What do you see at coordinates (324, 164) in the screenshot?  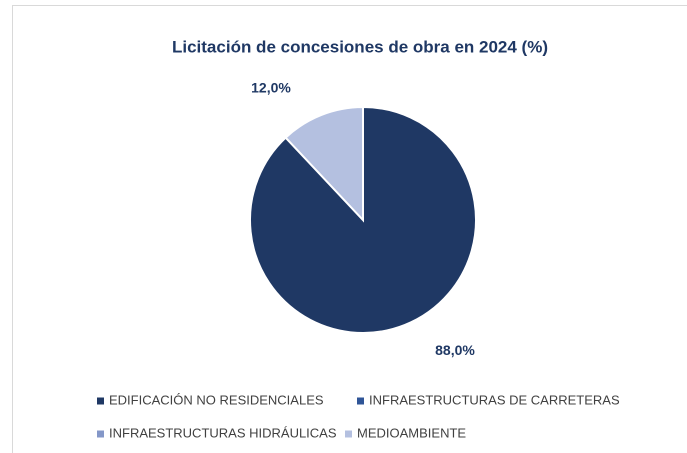 I see `pie-slice` at bounding box center [324, 164].